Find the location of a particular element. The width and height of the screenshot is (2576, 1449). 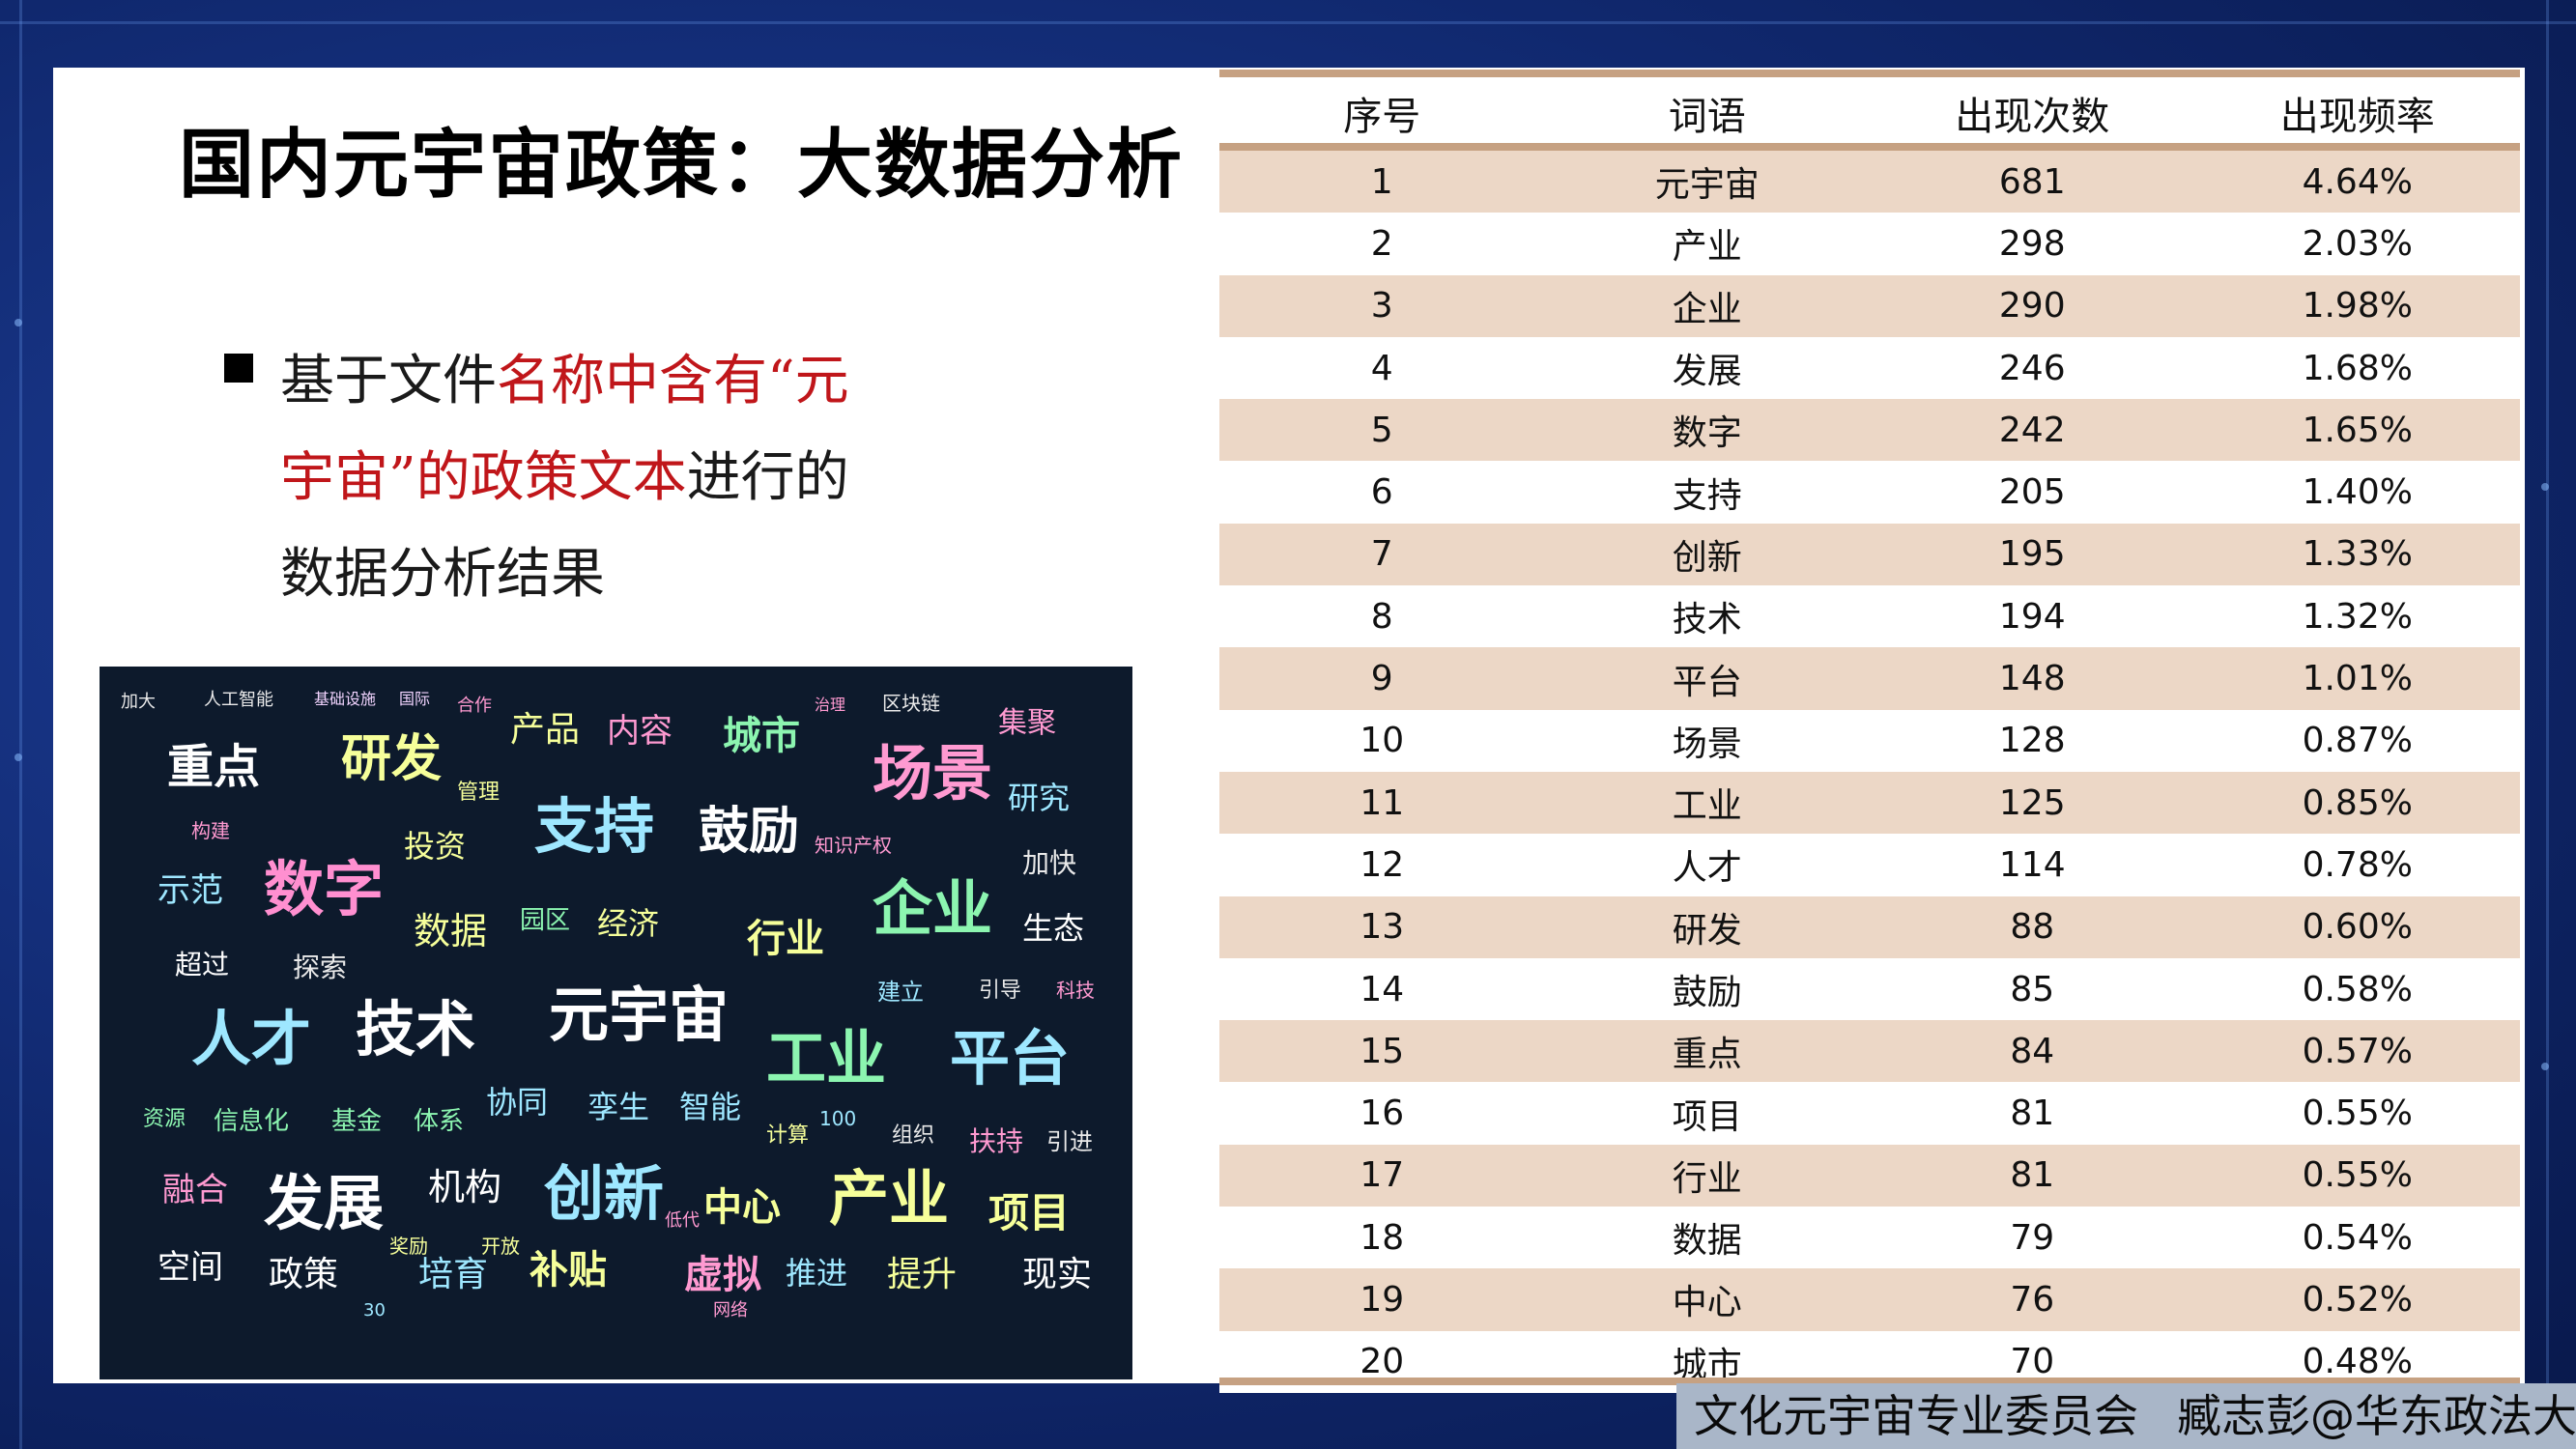

table-cell: 11 is located at coordinates (1383, 802).